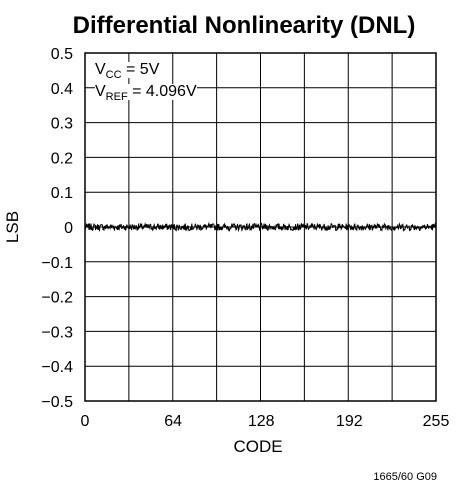  I want to click on vcc-value: = 5V, so click(140, 69).